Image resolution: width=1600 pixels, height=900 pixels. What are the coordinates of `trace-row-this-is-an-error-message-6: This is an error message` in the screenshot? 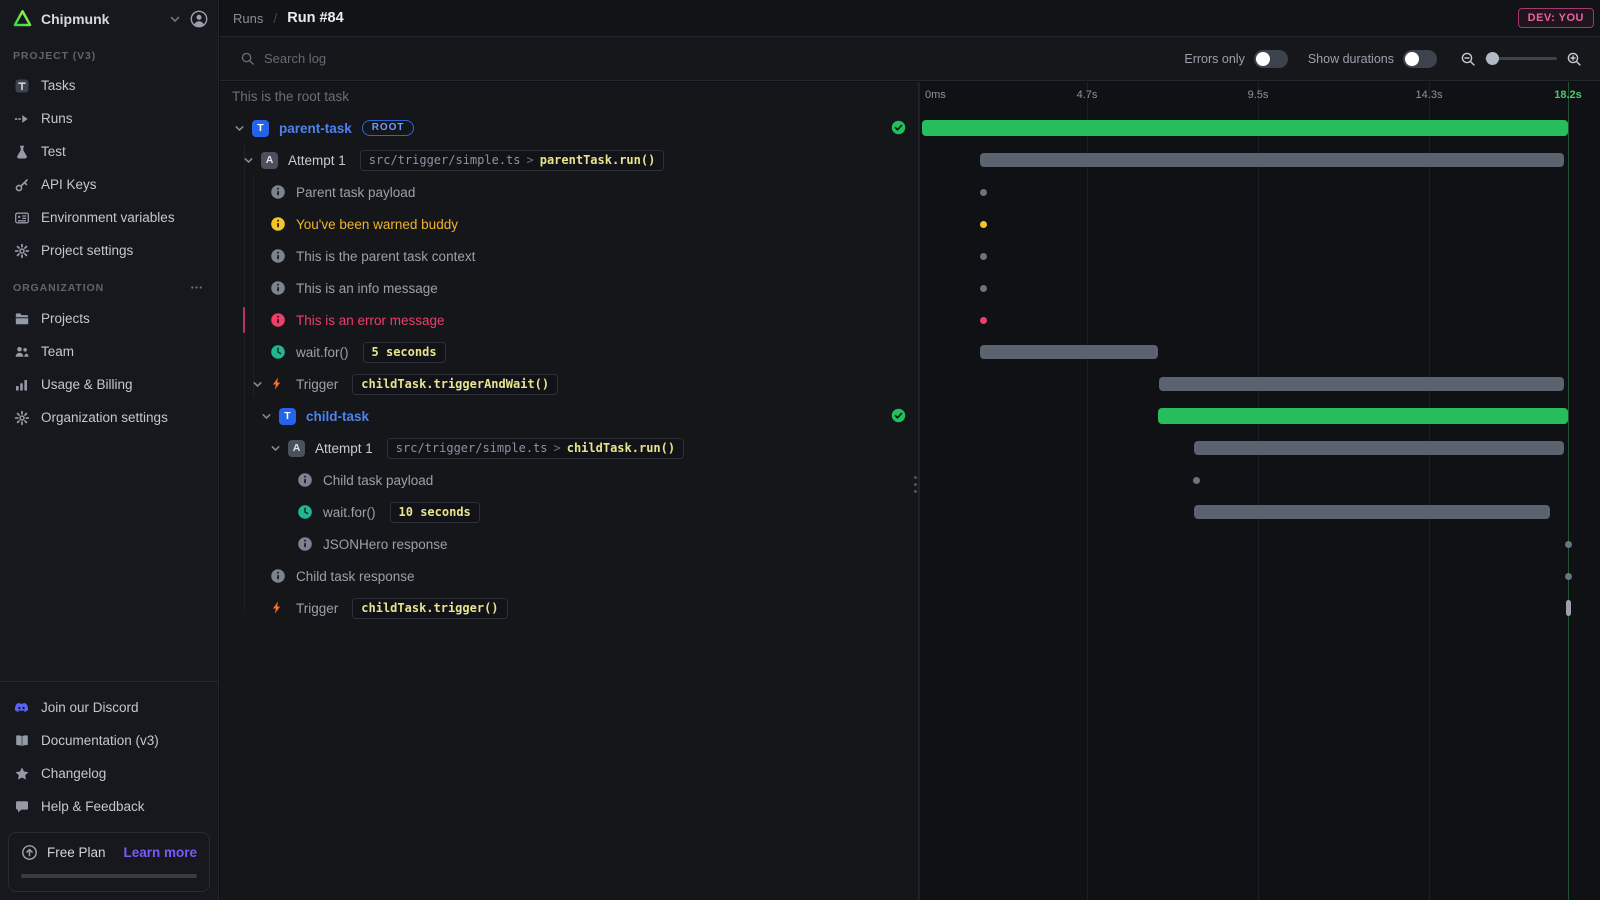 It's located at (569, 320).